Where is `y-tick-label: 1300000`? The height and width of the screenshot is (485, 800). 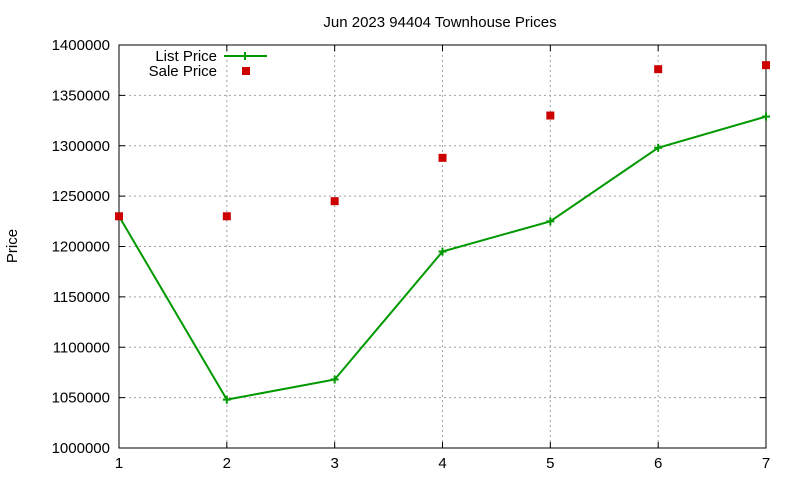 y-tick-label: 1300000 is located at coordinates (81, 146).